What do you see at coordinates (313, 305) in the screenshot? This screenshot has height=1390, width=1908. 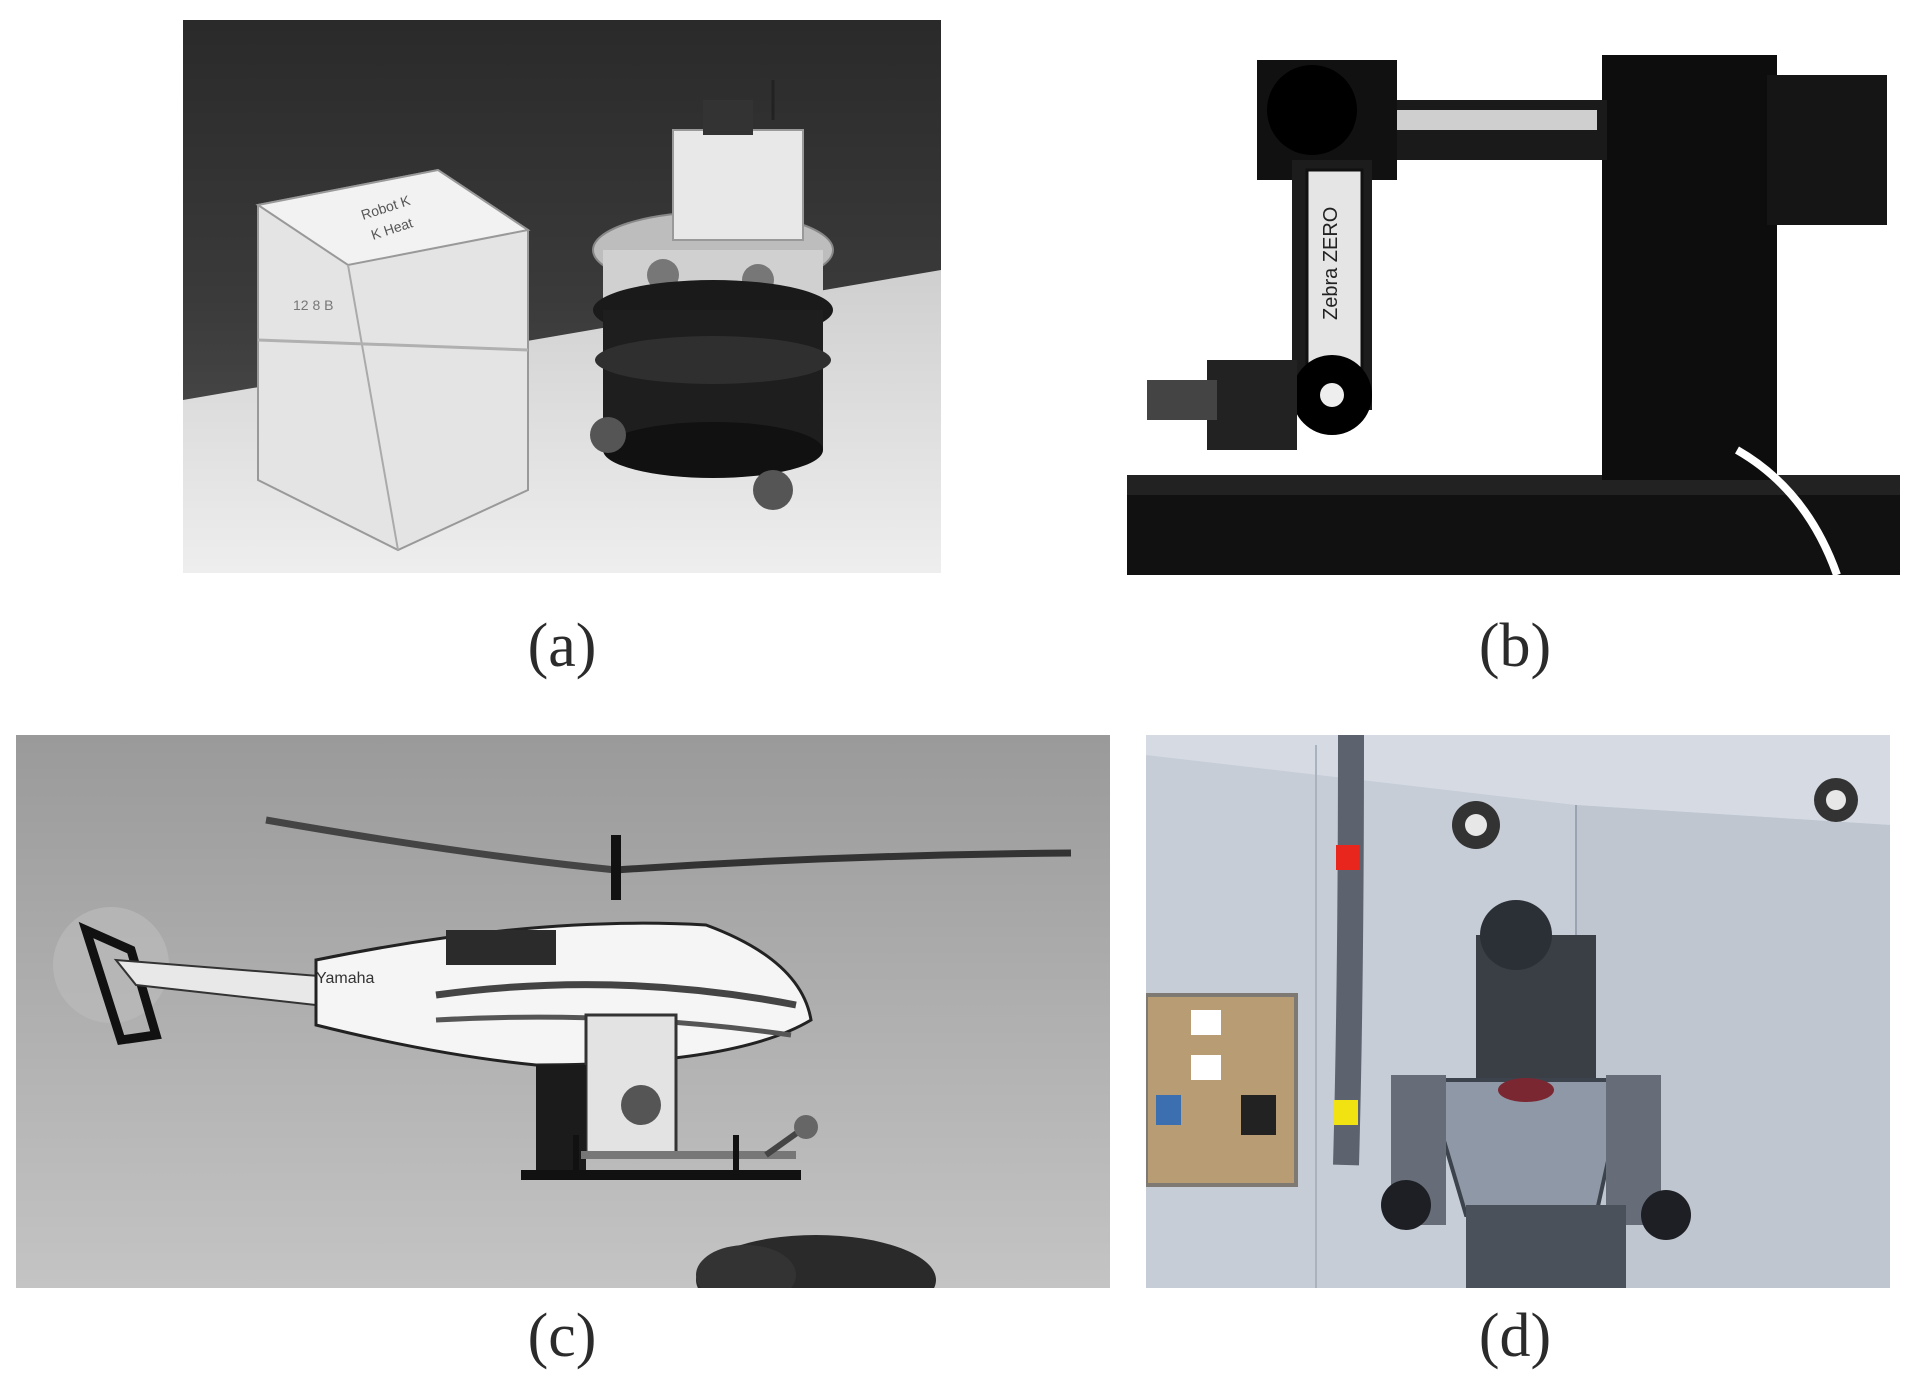 I see `box-label-line3: 12 8 B` at bounding box center [313, 305].